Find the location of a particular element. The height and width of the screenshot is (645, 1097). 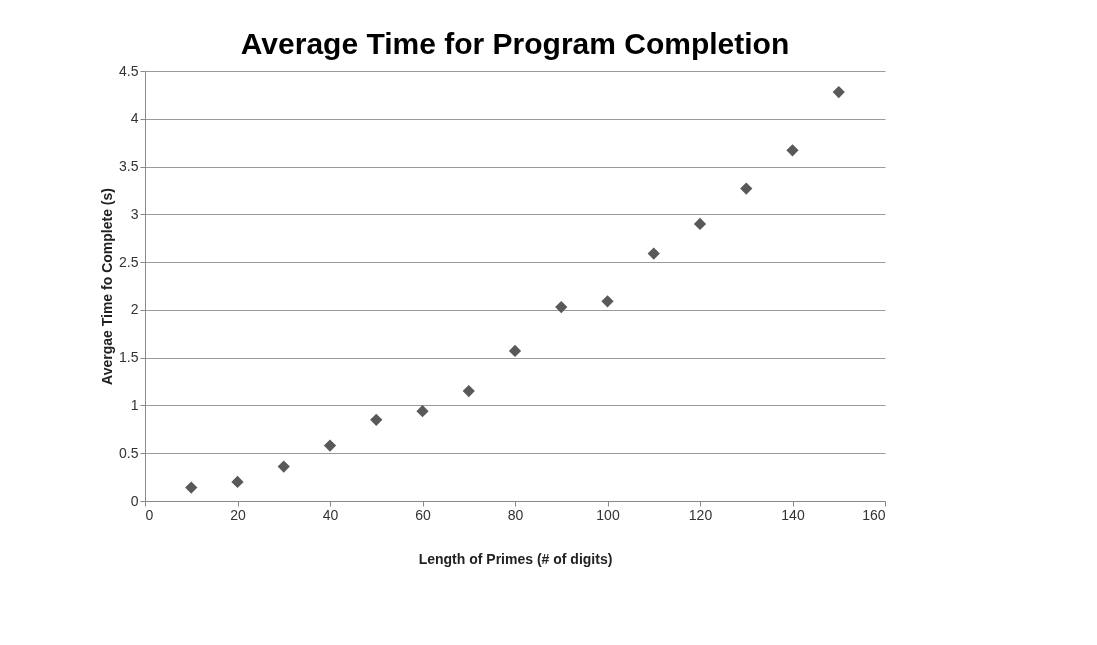

y-tick-label: 4 is located at coordinates (134, 118).